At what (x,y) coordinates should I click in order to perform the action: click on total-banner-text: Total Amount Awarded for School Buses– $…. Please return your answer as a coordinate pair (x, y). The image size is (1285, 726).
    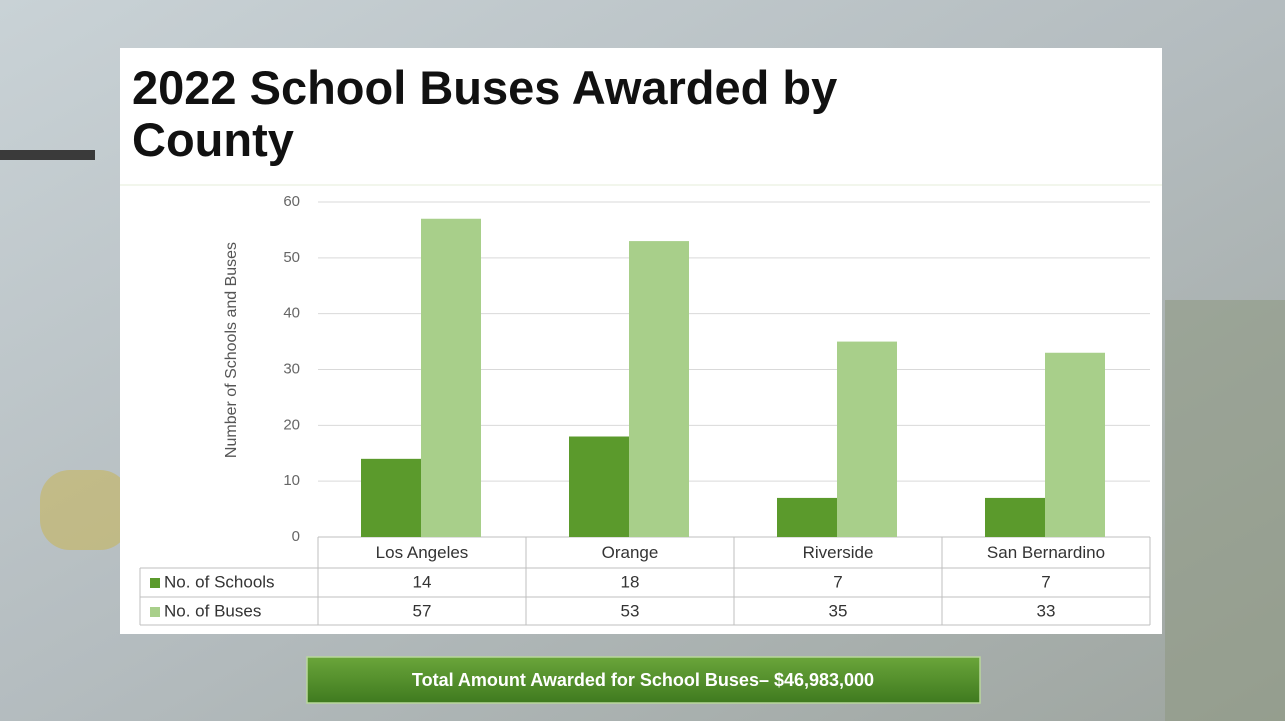
    Looking at the image, I should click on (643, 680).